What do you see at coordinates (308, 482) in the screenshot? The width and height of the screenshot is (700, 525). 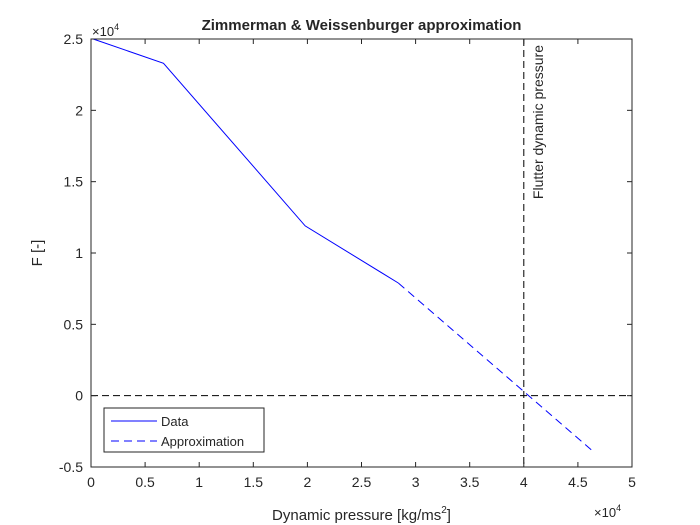 I see `x-tick-label: 2` at bounding box center [308, 482].